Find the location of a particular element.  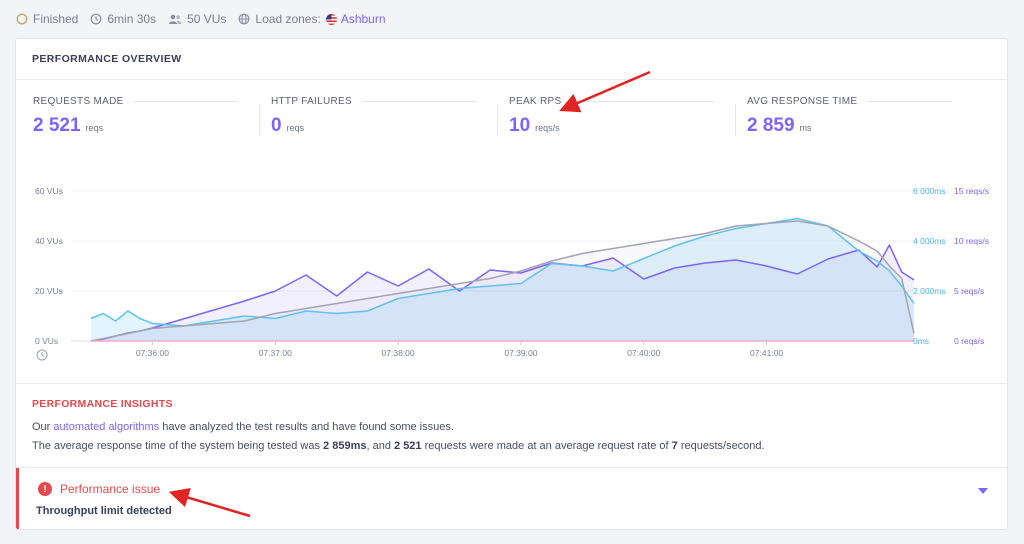

overview-divider is located at coordinates (511, 79).